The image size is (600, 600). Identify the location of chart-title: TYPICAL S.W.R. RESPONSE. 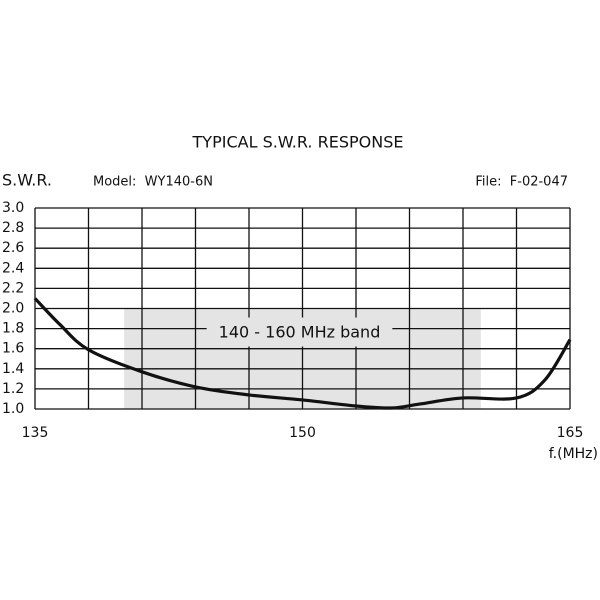
(298, 142).